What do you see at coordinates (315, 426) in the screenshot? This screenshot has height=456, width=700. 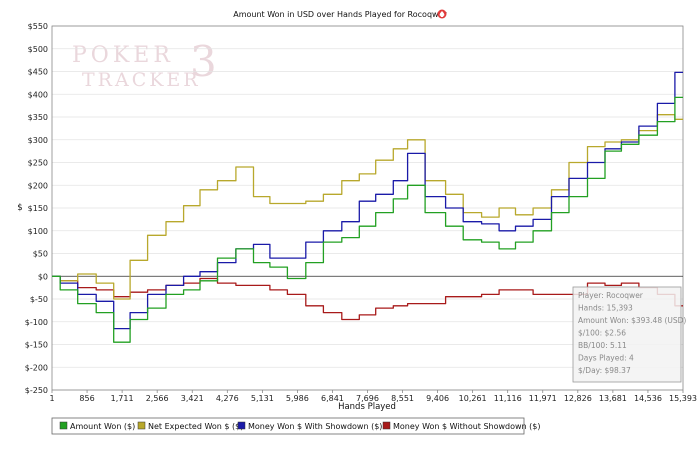 I see `legend-label: Money Won $ With Showdown ($)` at bounding box center [315, 426].